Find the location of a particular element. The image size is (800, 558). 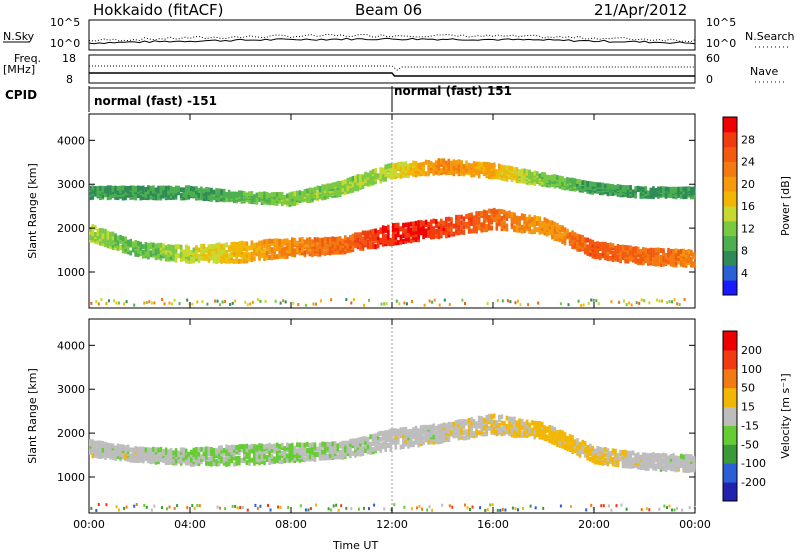

velocity-ytick-label: 2000 is located at coordinates (71, 433).